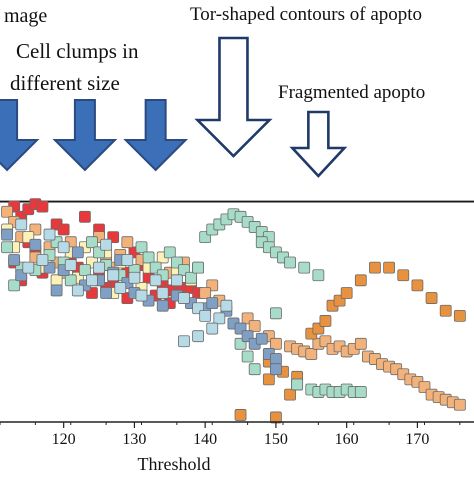  Describe the element at coordinates (25, 16) in the screenshot. I see `annotation-label: mage` at that location.